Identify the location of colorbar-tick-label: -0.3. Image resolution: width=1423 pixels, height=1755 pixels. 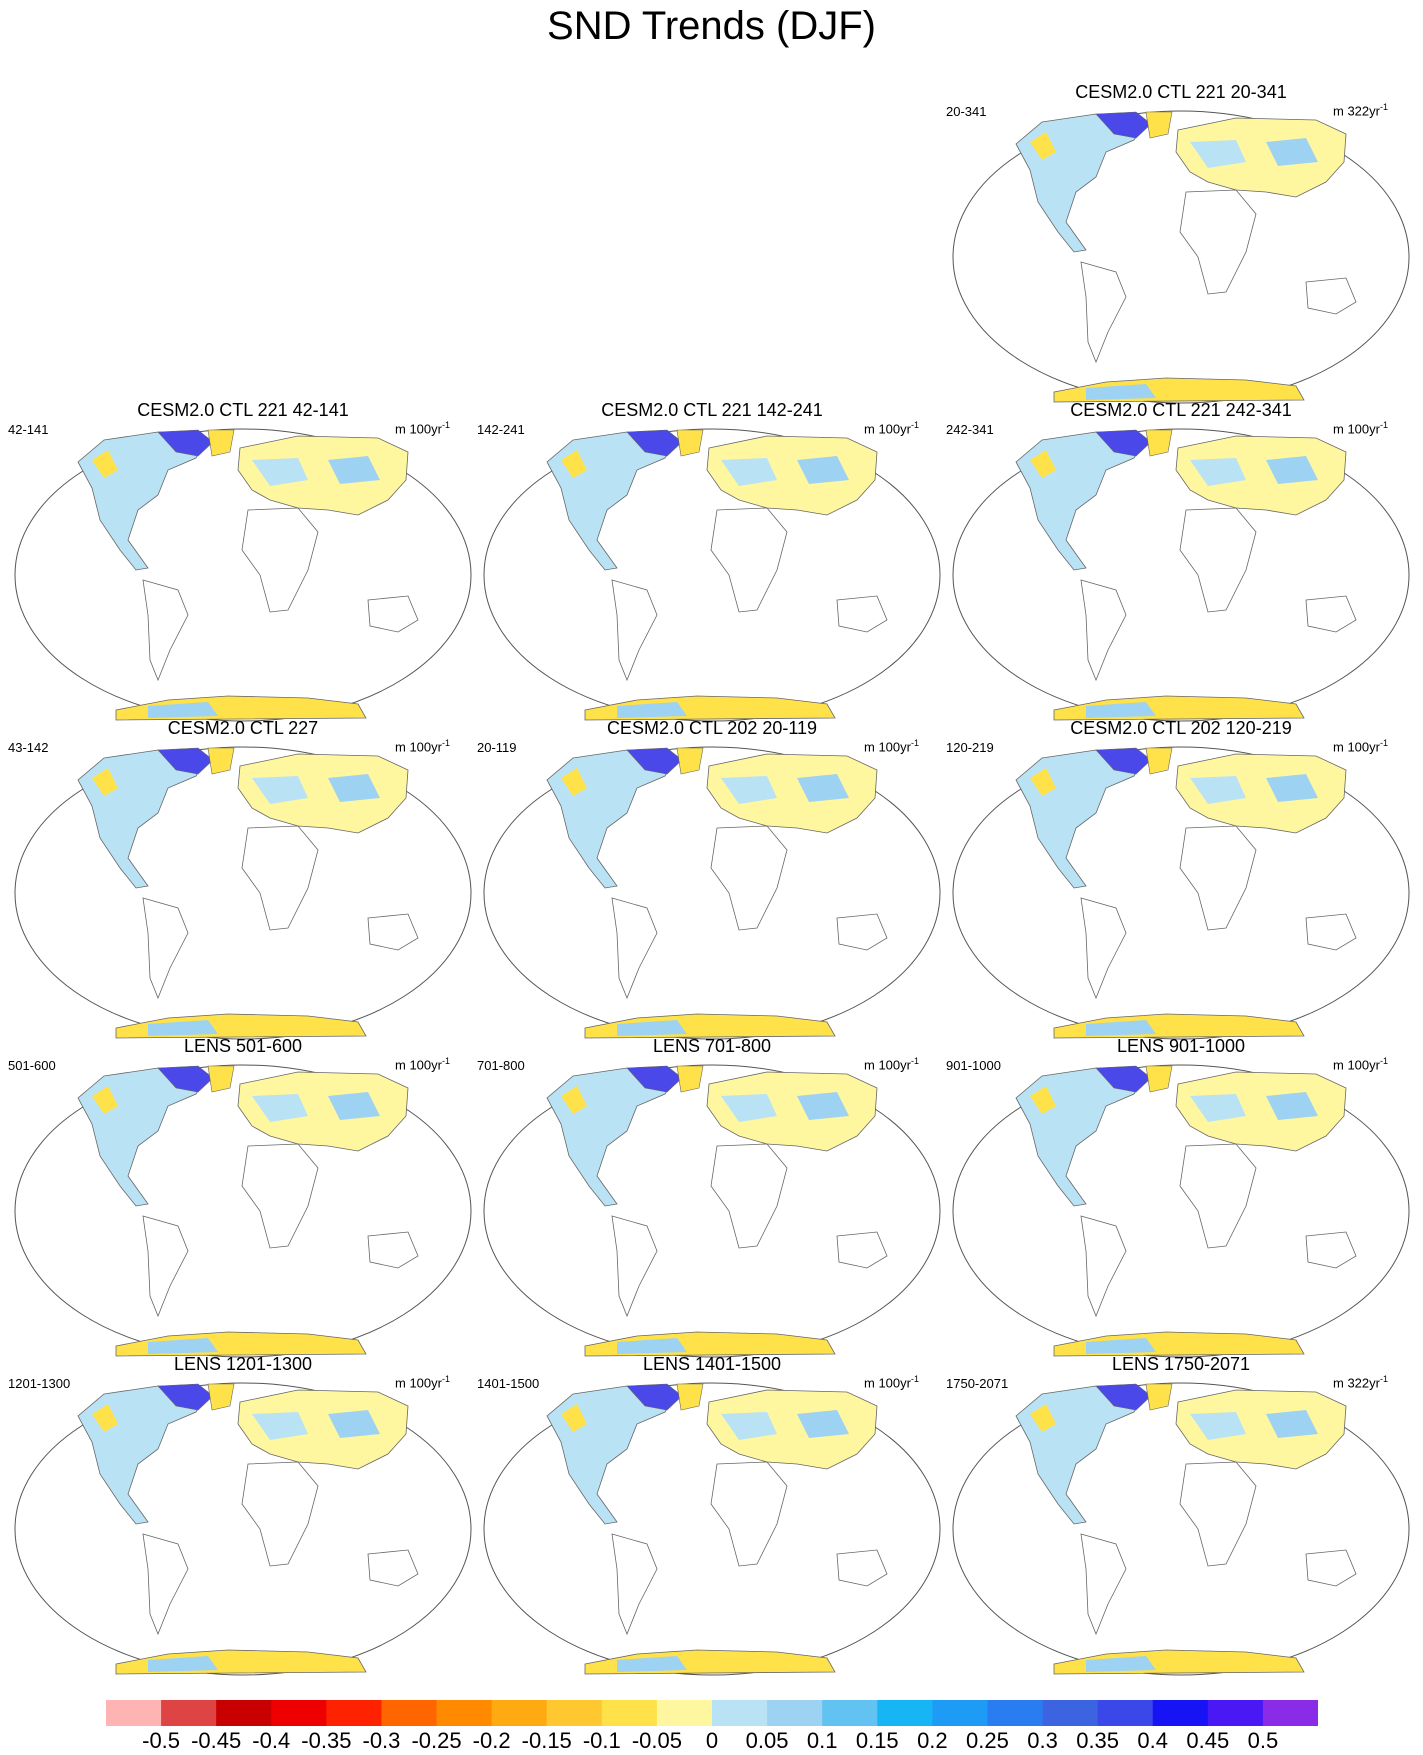
(381, 1740).